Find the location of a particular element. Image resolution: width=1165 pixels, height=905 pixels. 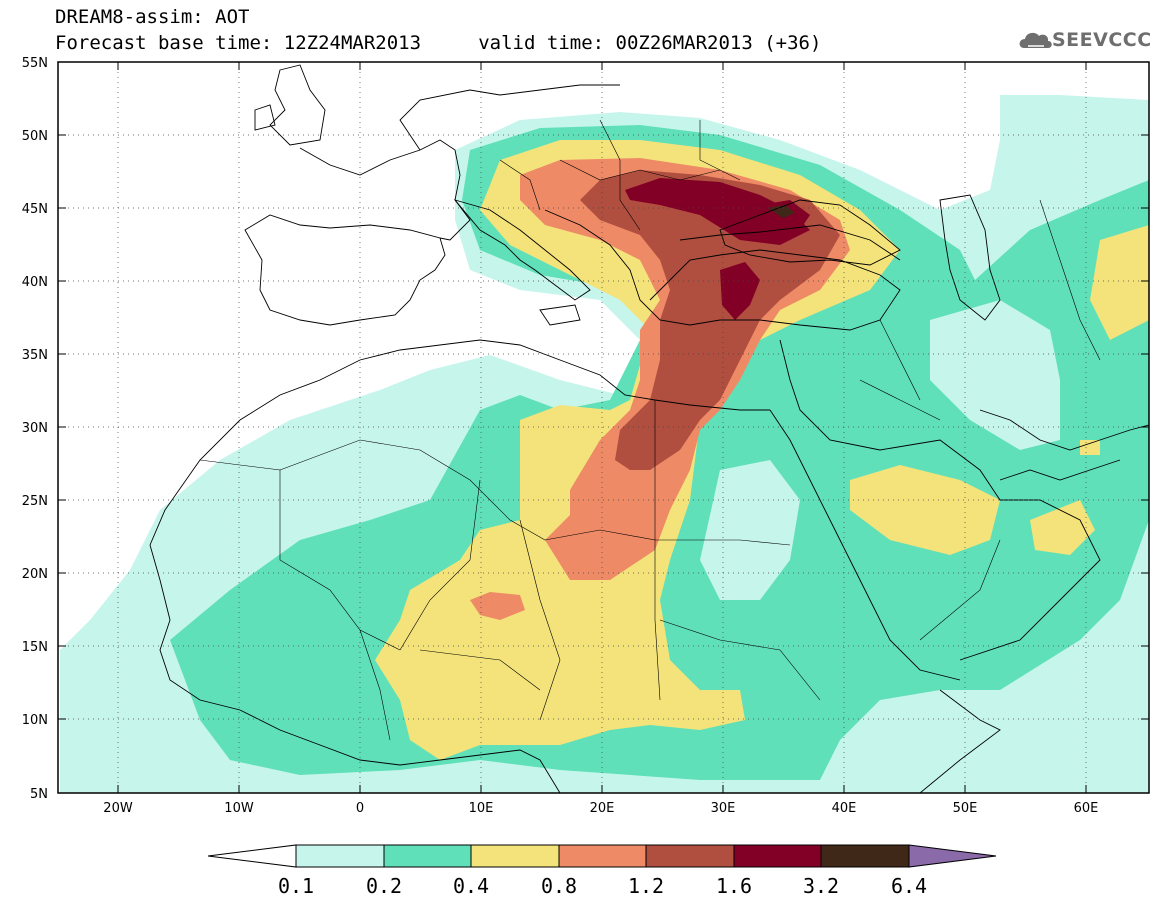

aot-band-1.2 is located at coordinates (710, 320).